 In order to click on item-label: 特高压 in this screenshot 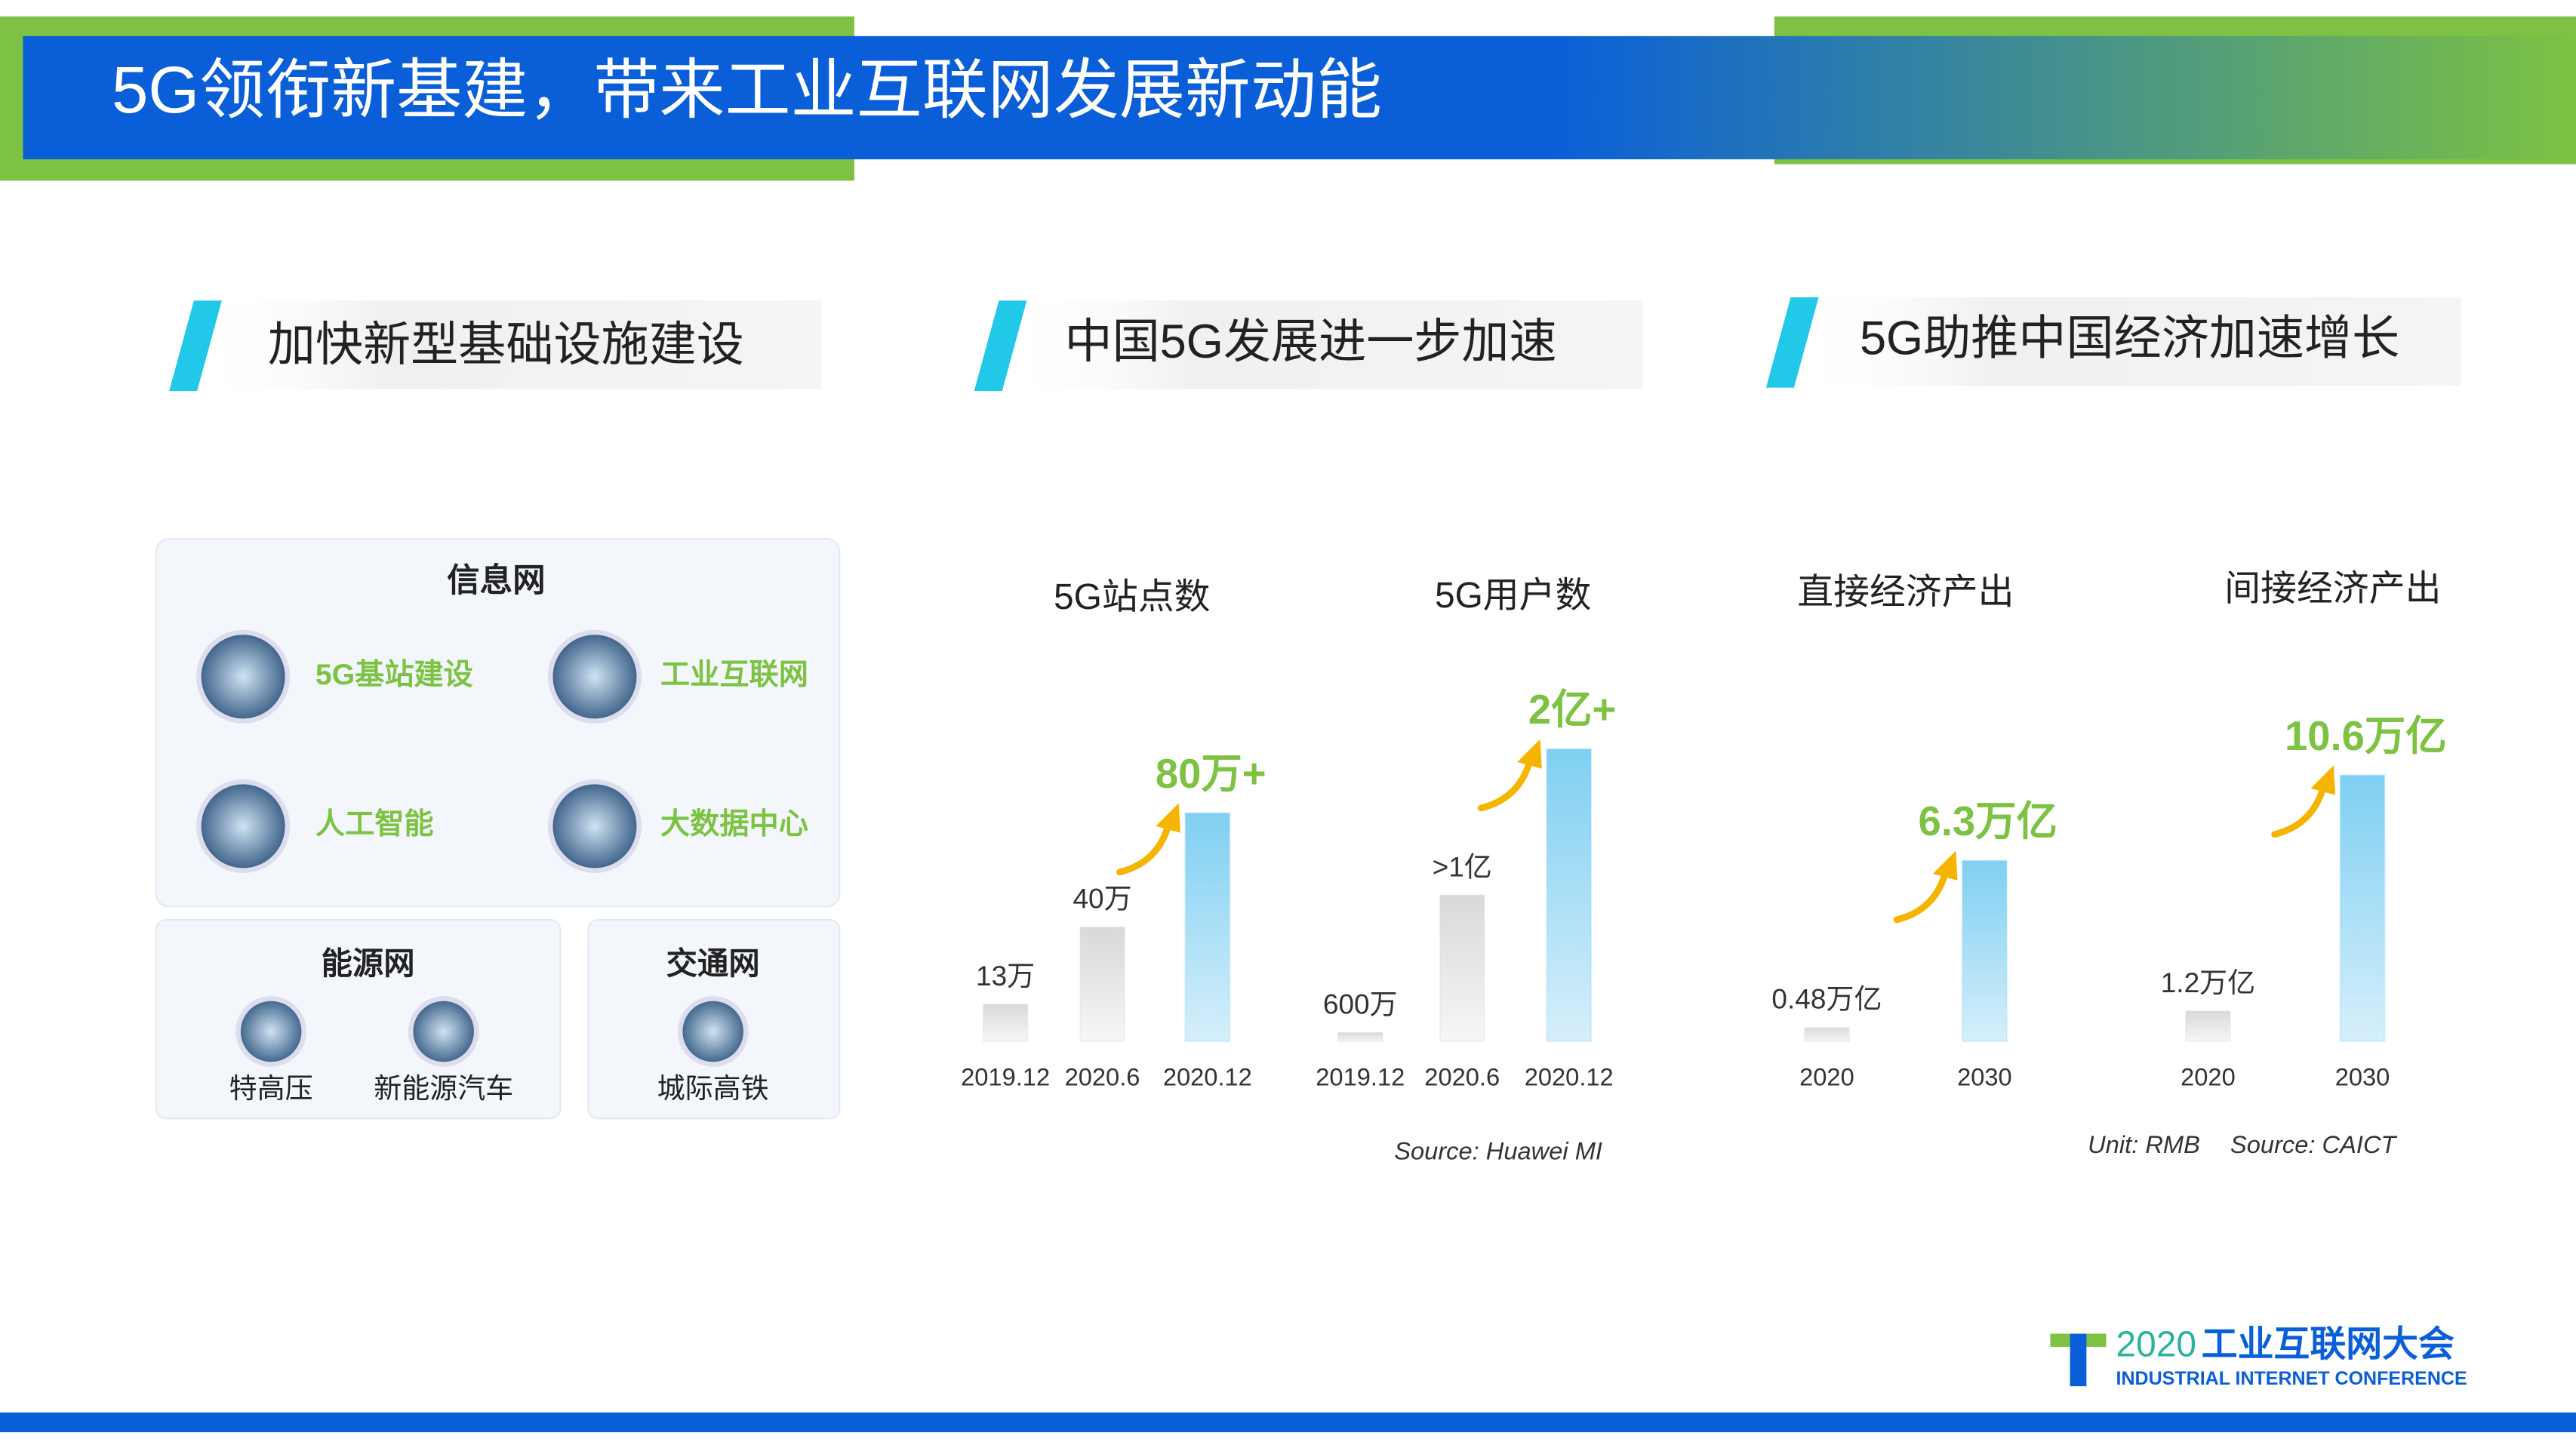, I will do `click(271, 1089)`.